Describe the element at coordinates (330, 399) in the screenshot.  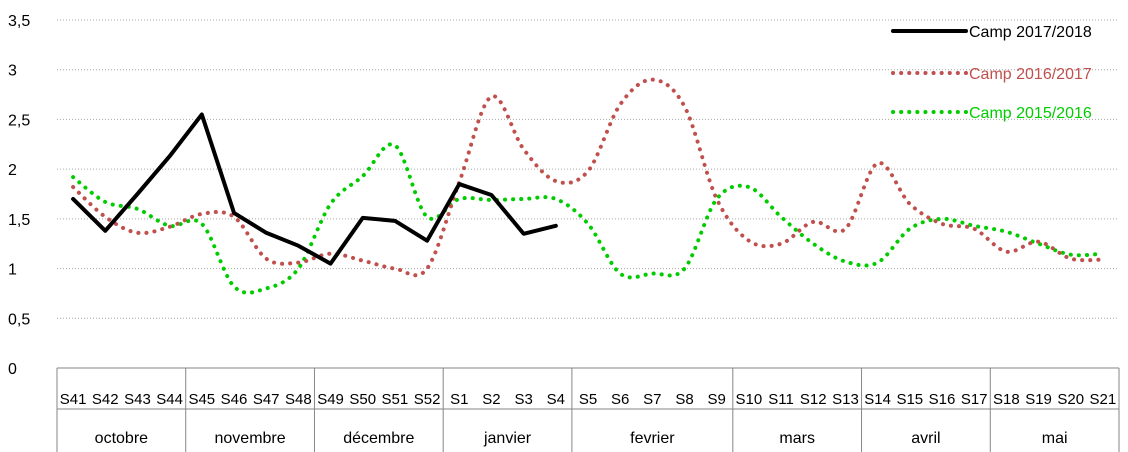
I see `x-tick-label: S49` at that location.